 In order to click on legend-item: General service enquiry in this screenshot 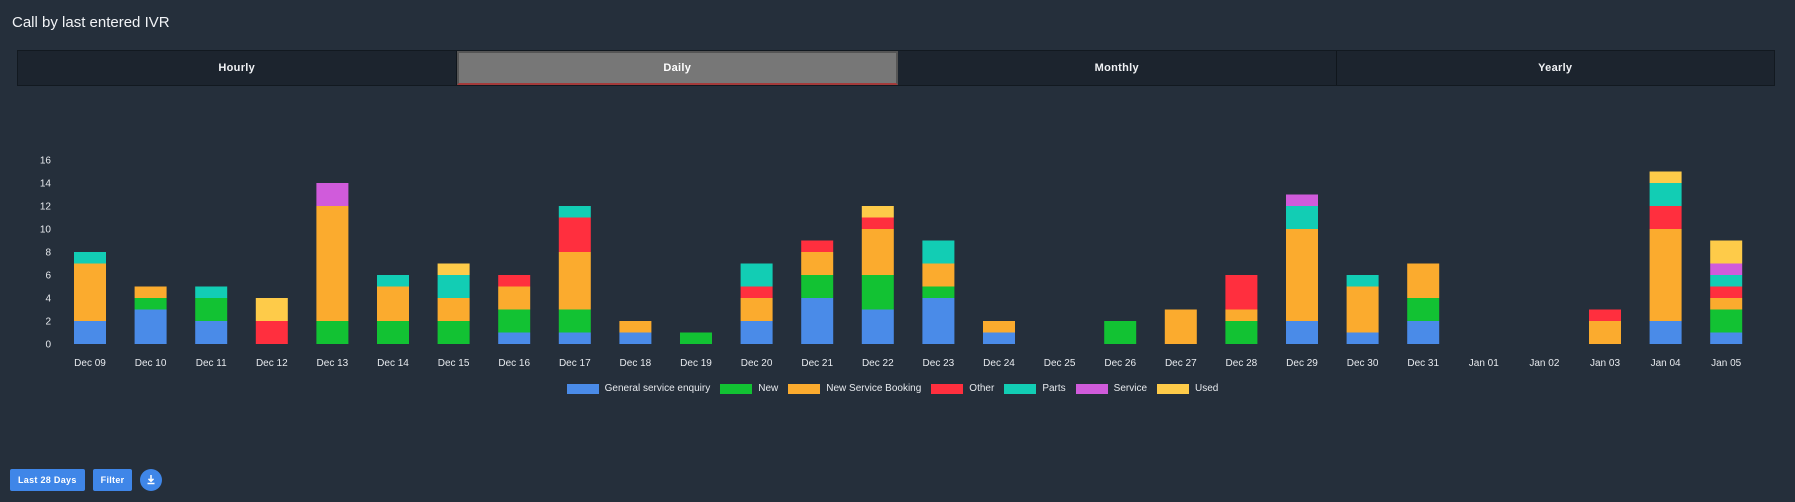, I will do `click(638, 388)`.